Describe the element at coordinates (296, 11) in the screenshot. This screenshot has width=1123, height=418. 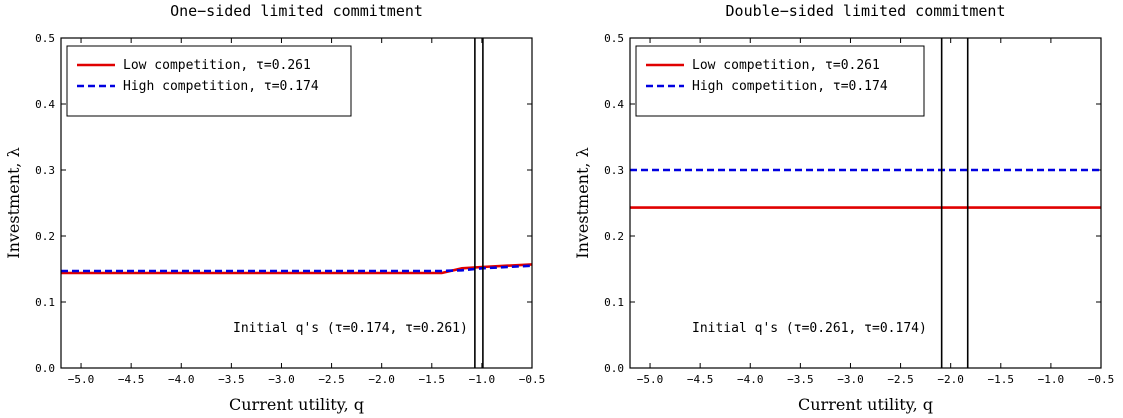
I see `chart-title: One−sided limited commitment` at that location.